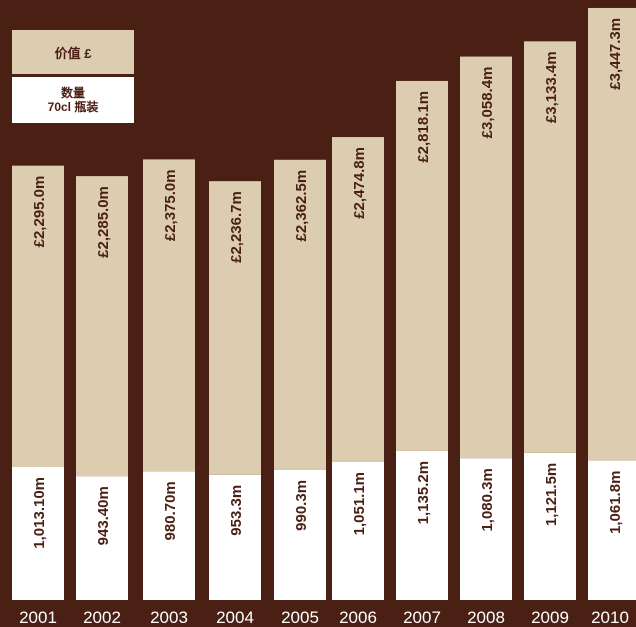 The height and width of the screenshot is (627, 636). I want to click on value-label-2001: £2,295.0m, so click(39, 212).